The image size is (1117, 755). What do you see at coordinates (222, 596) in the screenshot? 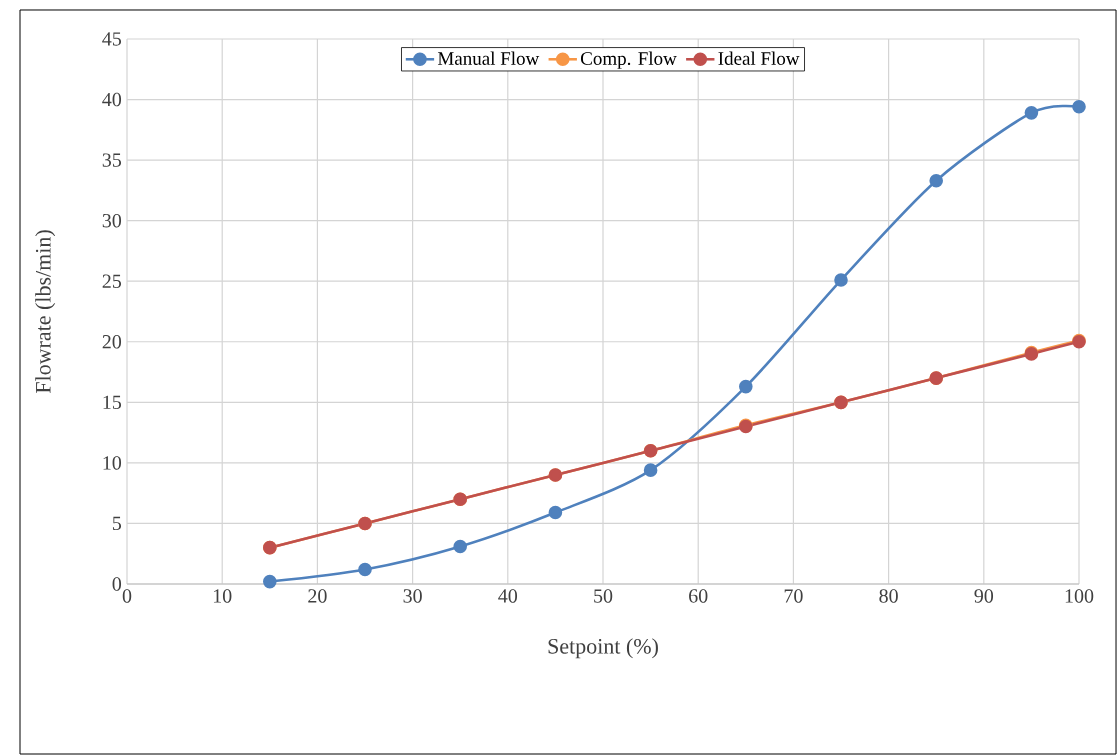
I see `x-tick-label: 10` at bounding box center [222, 596].